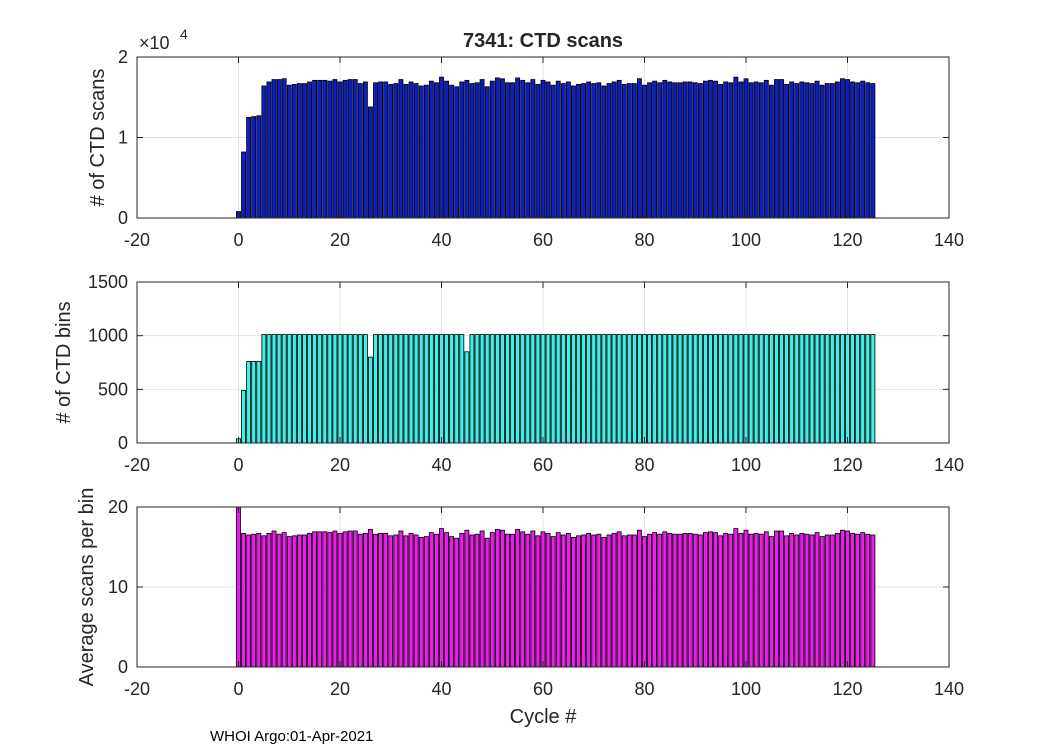 This screenshot has height=750, width=1050. I want to click on x-tick-label: 140, so click(949, 240).